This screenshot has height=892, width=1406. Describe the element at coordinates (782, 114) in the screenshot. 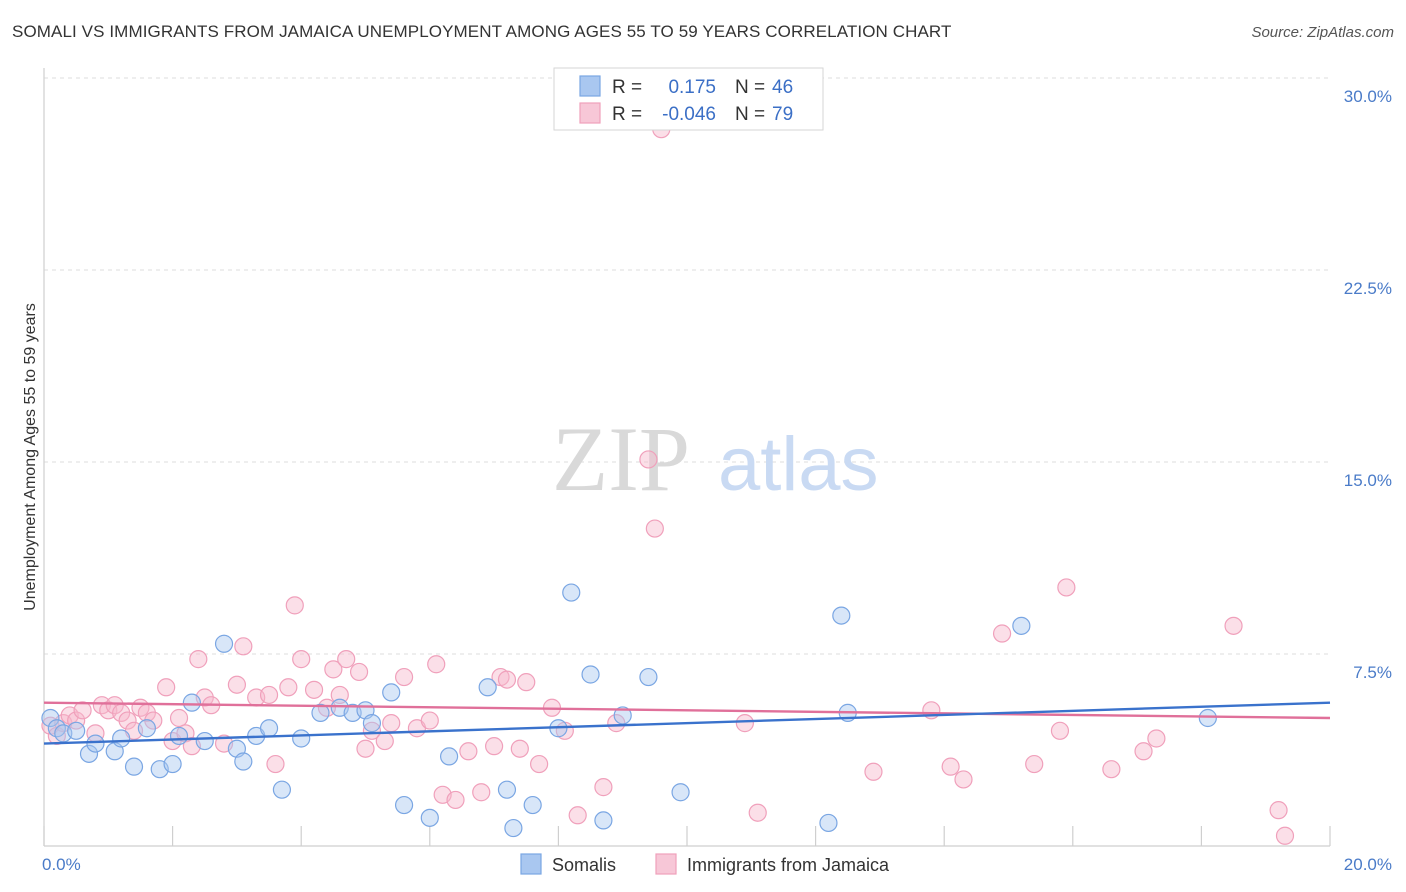

I see `legend-n-value-jamaica: 79` at that location.